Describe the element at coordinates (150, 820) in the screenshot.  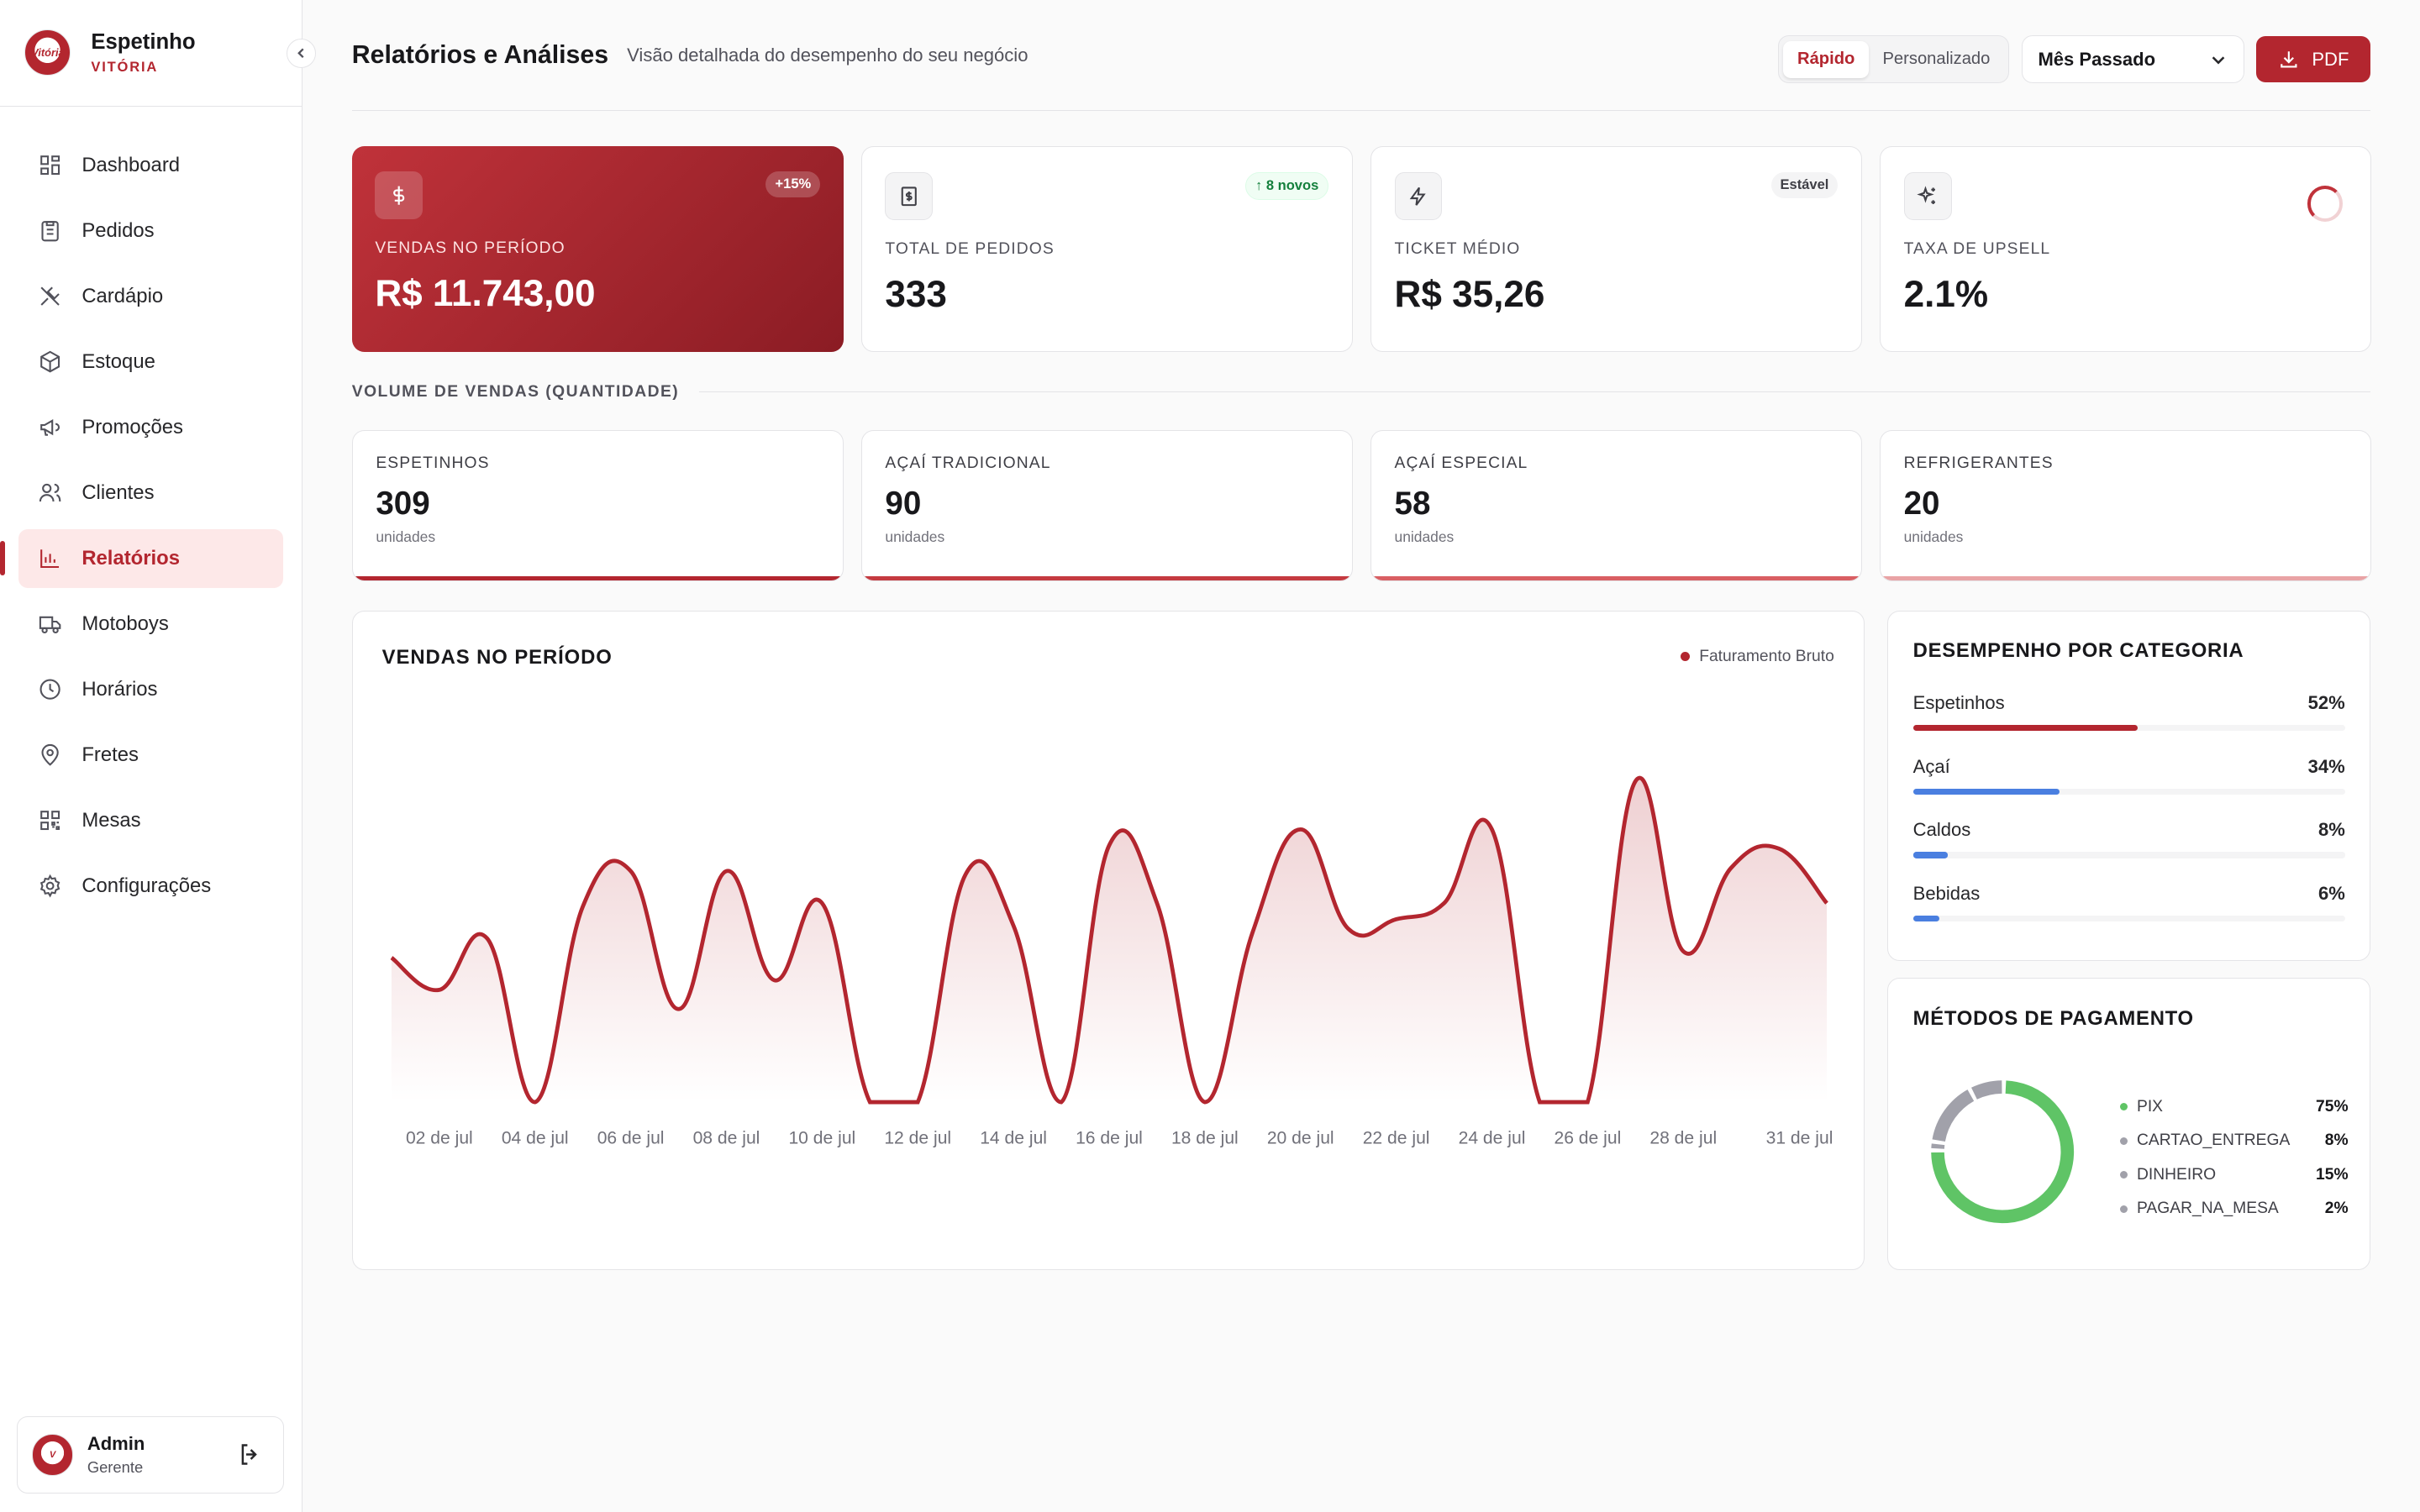
I see `sidebar-item-mesas: Mesas` at that location.